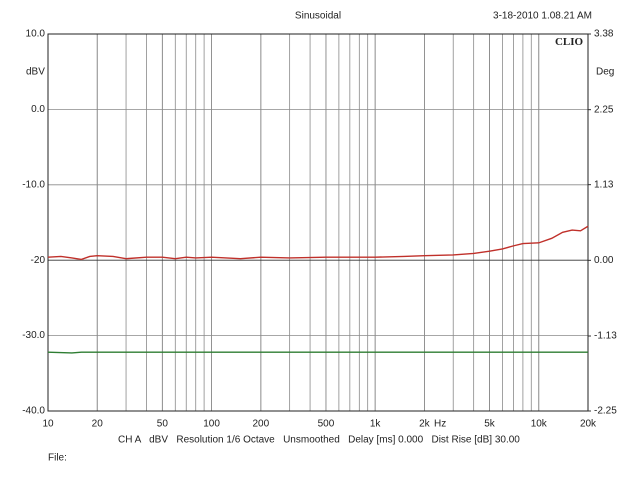  I want to click on x-tick-label: 200, so click(260, 424).